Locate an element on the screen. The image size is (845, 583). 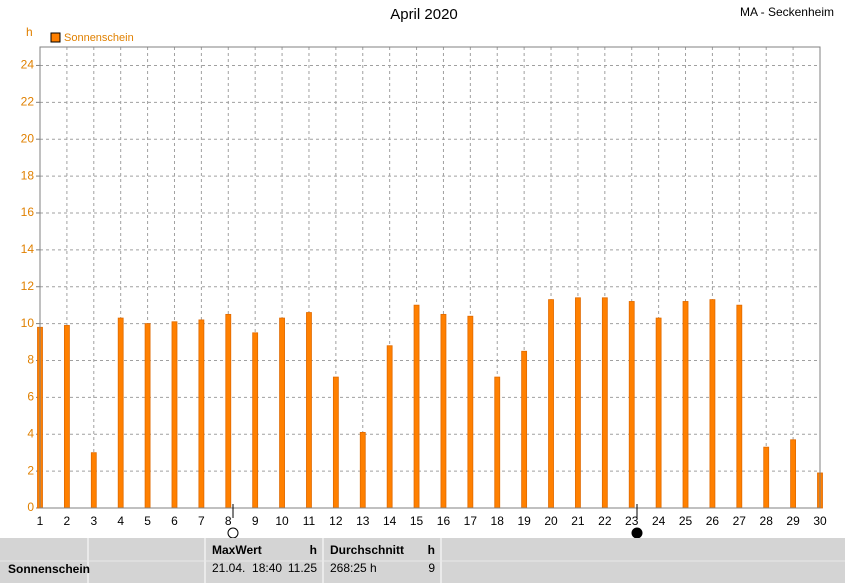
y-tick-label: 10 is located at coordinates (28, 323).